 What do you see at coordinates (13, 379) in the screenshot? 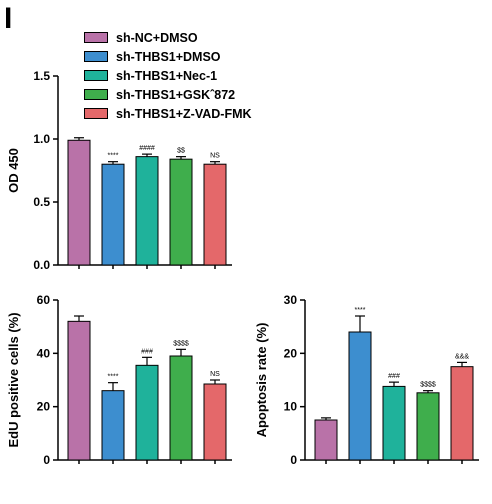
I see `y-axis-label: EdU positive cells (%)` at bounding box center [13, 379].